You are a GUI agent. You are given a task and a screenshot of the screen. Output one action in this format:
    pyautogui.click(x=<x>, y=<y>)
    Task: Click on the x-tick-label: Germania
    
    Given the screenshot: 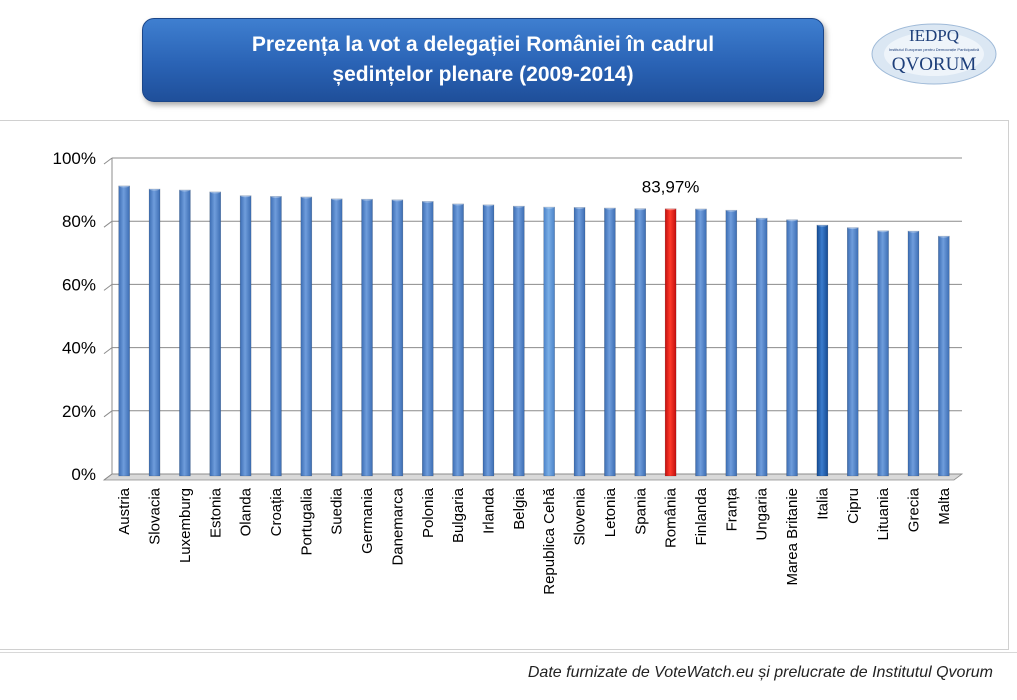 What is the action you would take?
    pyautogui.click(x=367, y=520)
    